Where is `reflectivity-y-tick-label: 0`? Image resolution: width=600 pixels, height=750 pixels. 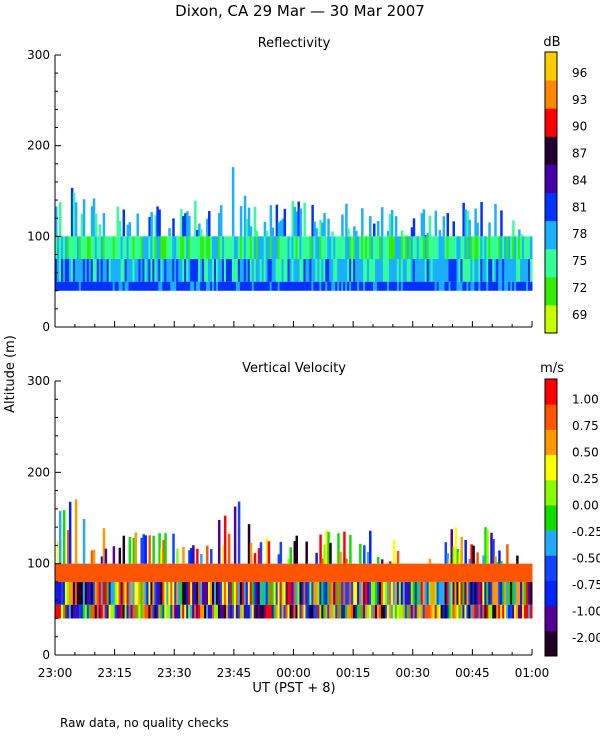 reflectivity-y-tick-label: 0 is located at coordinates (46, 327).